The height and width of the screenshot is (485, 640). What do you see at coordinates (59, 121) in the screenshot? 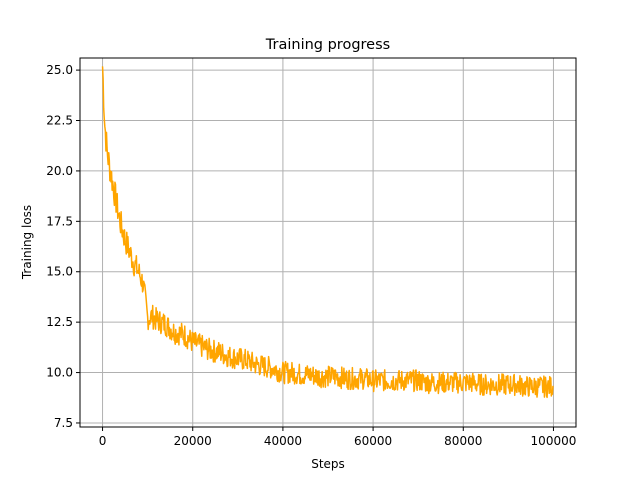
I see `y-tick-label: 22.5` at bounding box center [59, 121].